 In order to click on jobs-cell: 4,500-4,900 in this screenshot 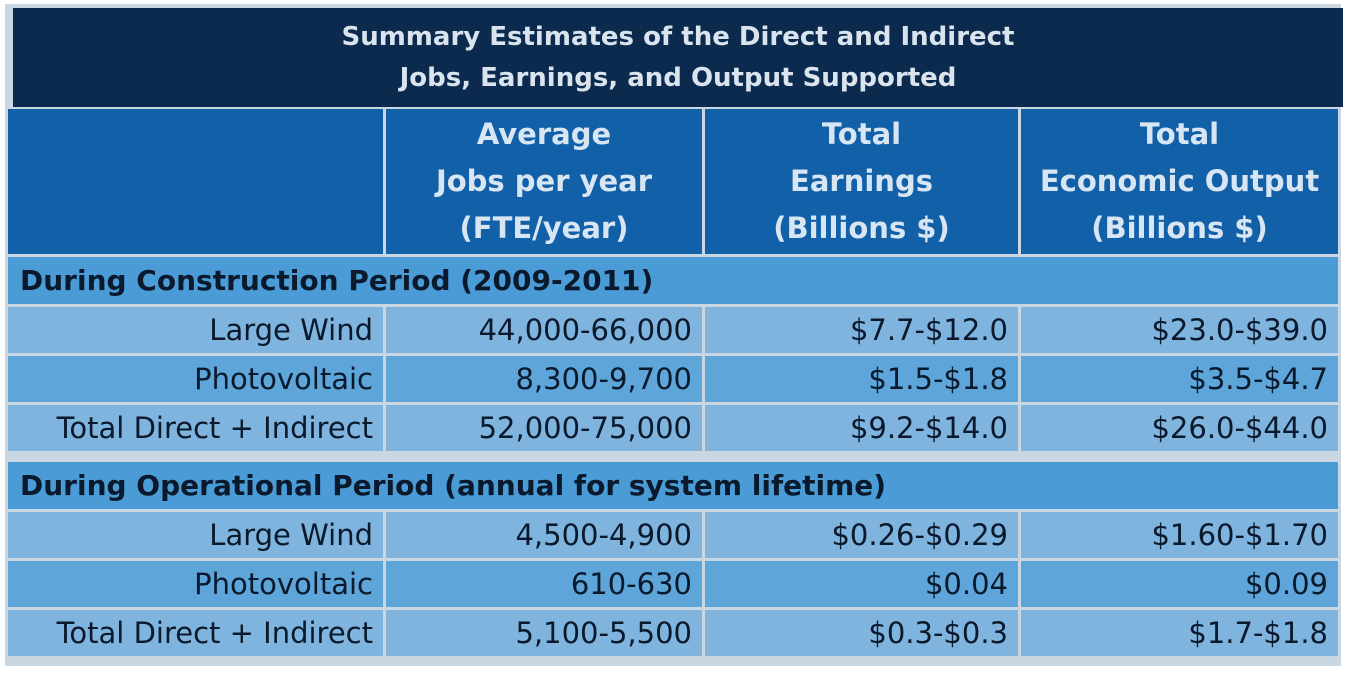, I will do `click(545, 536)`.